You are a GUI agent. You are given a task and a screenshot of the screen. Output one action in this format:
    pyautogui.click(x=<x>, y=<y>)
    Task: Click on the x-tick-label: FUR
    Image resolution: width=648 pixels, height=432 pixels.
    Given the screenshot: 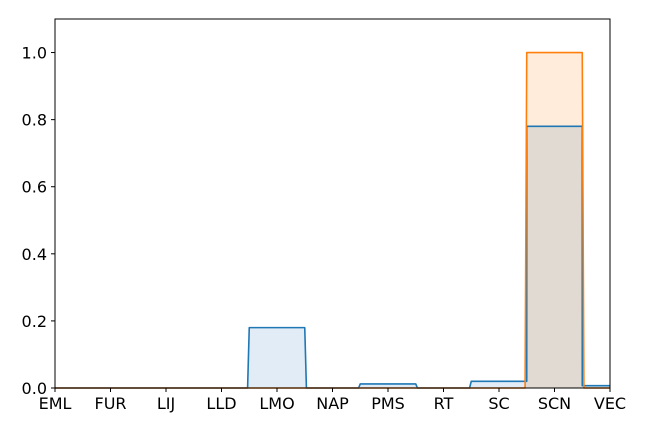 What is the action you would take?
    pyautogui.click(x=110, y=403)
    